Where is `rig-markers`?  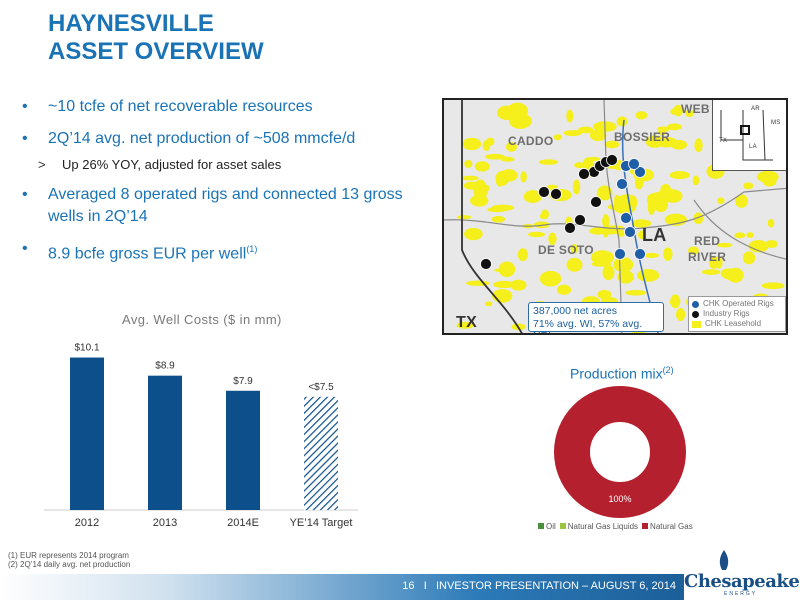 rig-markers is located at coordinates (563, 212).